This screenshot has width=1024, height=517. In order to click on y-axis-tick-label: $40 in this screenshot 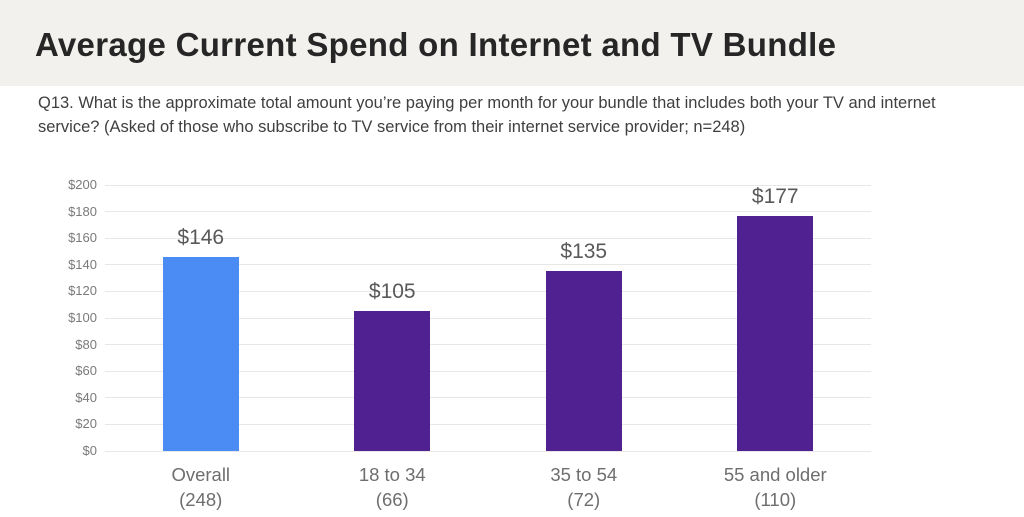, I will do `click(86, 397)`.